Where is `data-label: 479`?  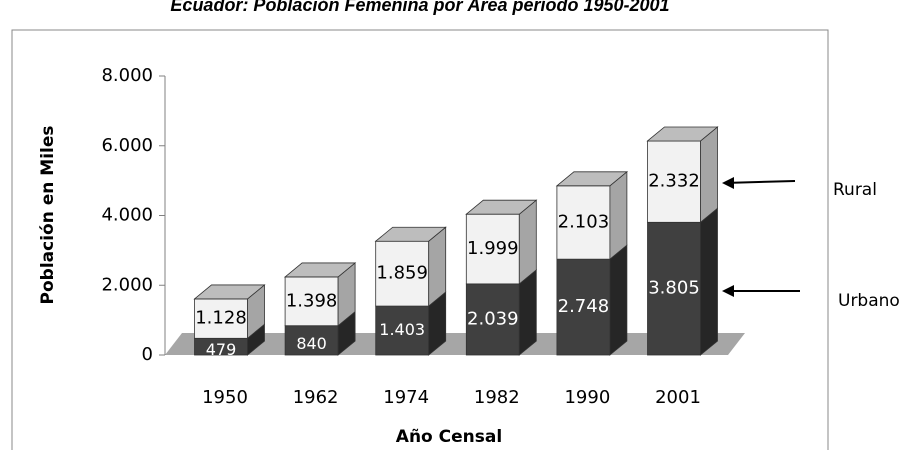
data-label: 479 is located at coordinates (221, 349).